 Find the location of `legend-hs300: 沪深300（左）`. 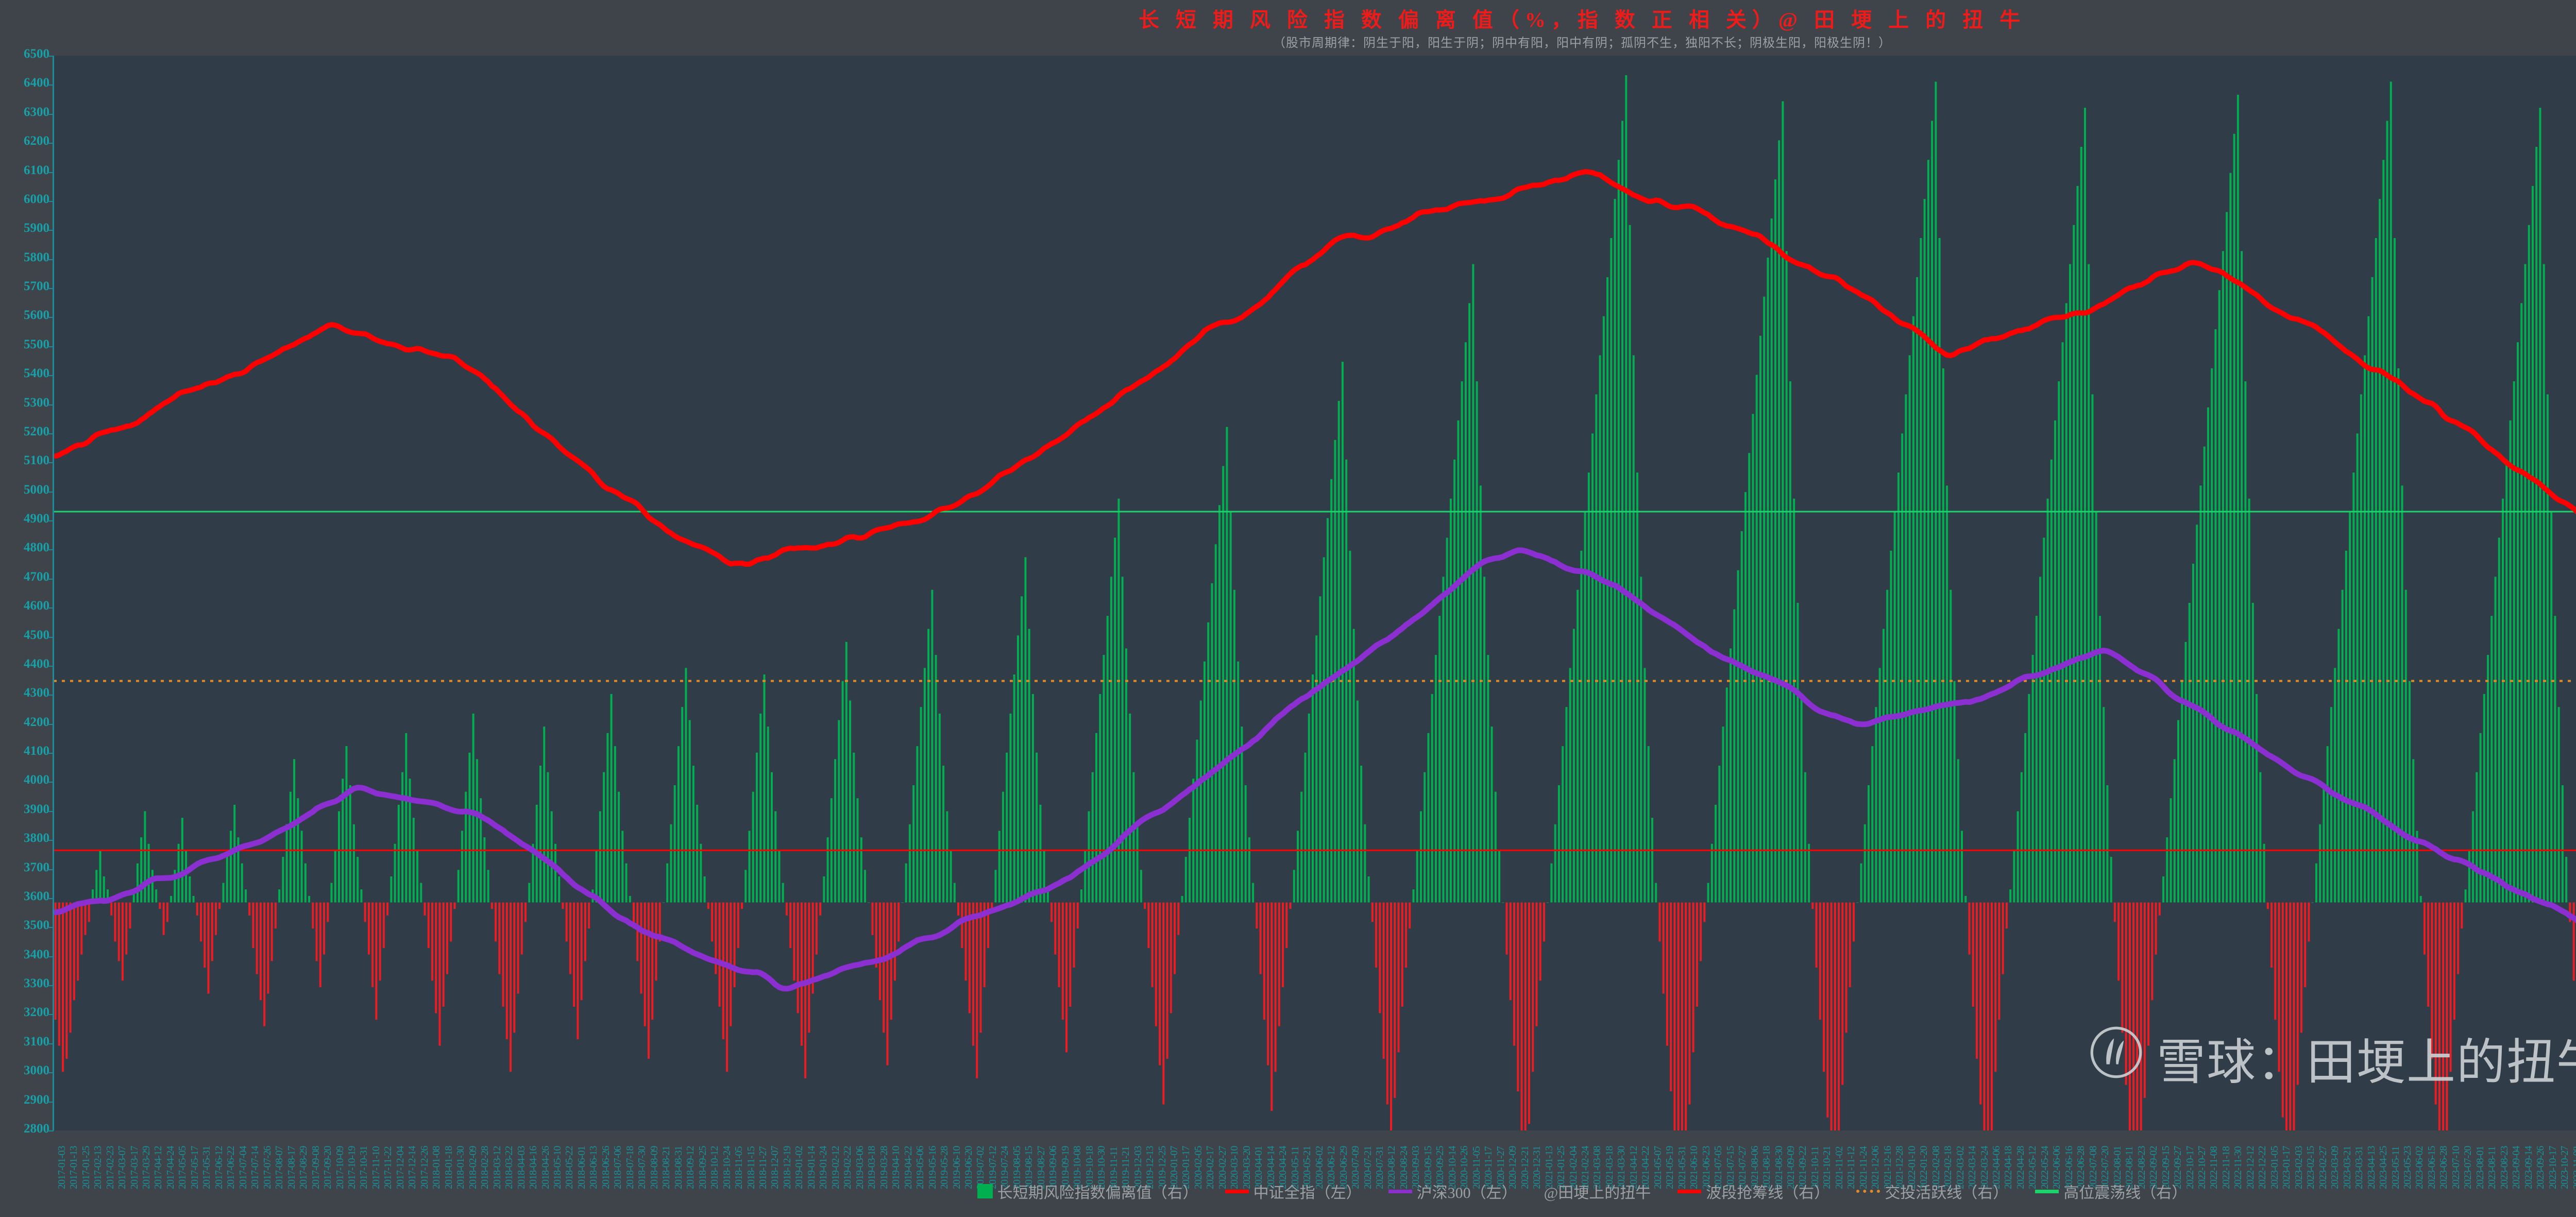

legend-hs300: 沪深300（左） is located at coordinates (1452, 1192).